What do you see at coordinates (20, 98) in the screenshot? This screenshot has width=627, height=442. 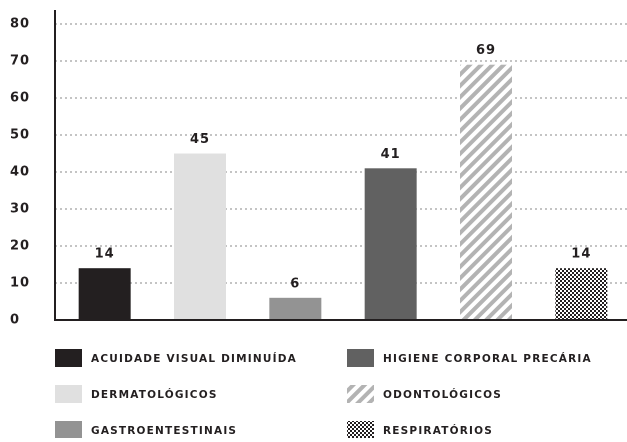 I see `y-tick-label: 60` at bounding box center [20, 98].